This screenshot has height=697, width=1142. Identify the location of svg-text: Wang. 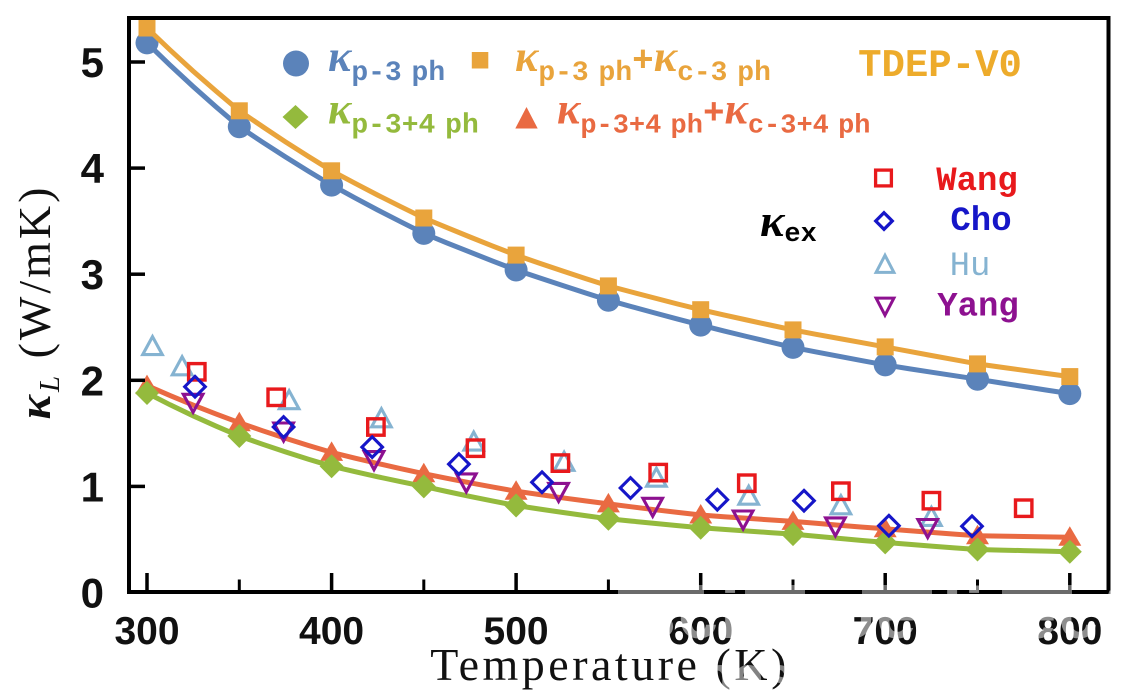
(977, 182).